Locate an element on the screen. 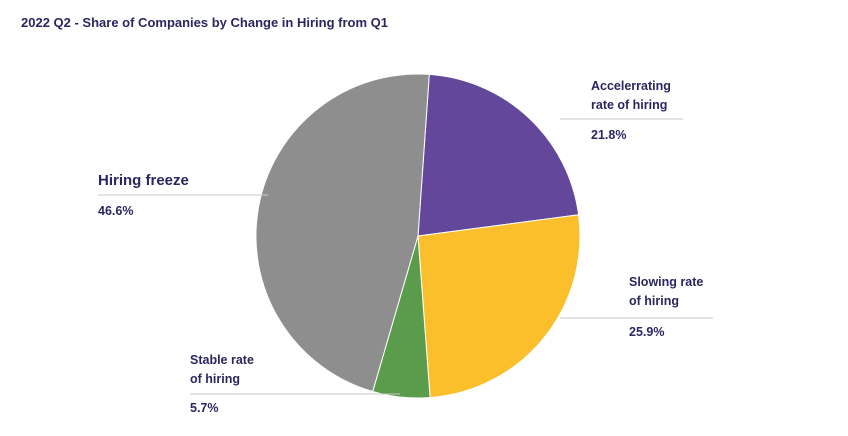 Image resolution: width=848 pixels, height=436 pixels. label-slowing: Slowing rate of hiring 25.9% is located at coordinates (666, 307).